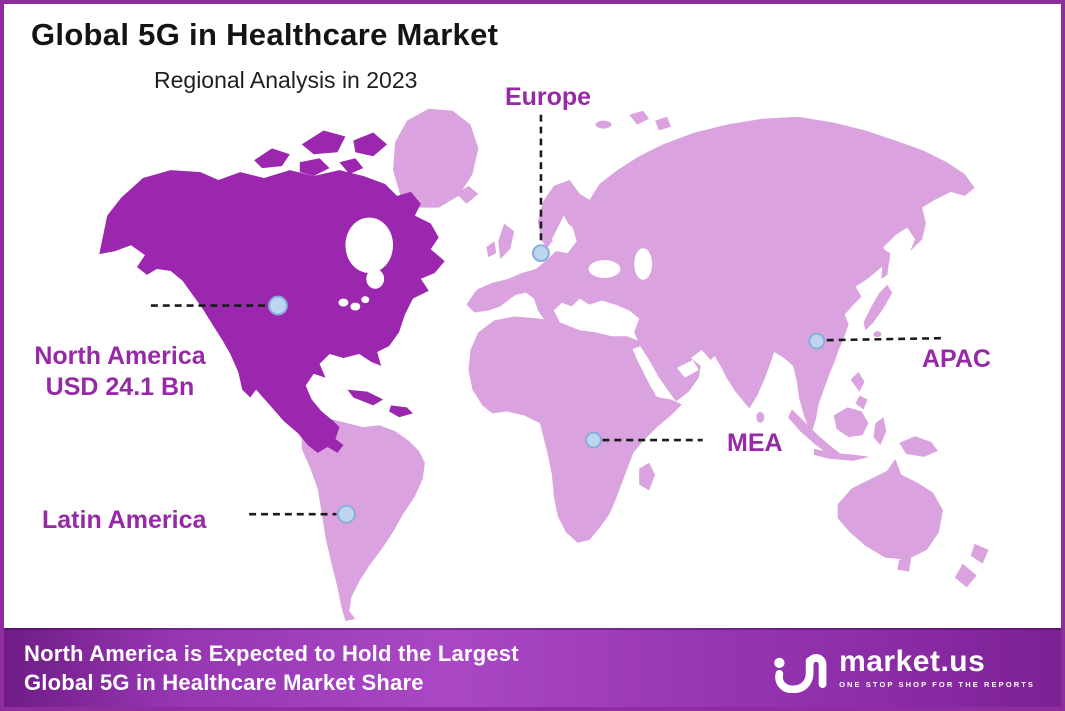 The width and height of the screenshot is (1065, 711). What do you see at coordinates (650, 120) in the screenshot?
I see `svalbard-shape` at bounding box center [650, 120].